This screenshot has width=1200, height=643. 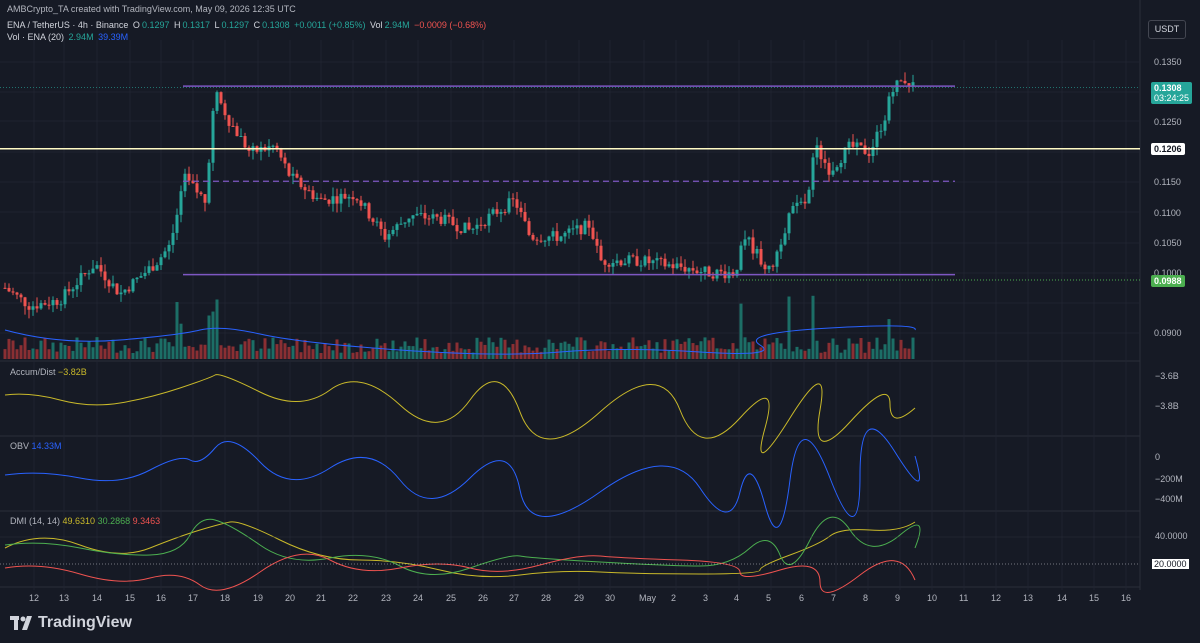 I want to click on currency-button: USDT, so click(x=1167, y=29).